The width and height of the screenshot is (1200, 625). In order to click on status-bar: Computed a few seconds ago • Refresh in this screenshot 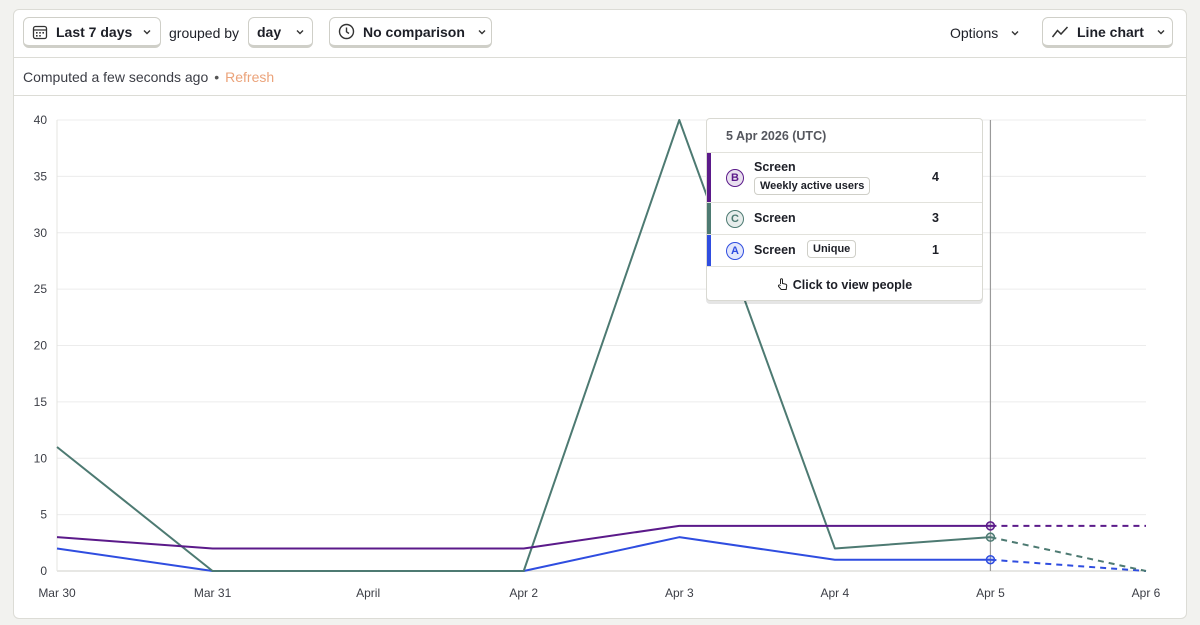, I will do `click(600, 77)`.